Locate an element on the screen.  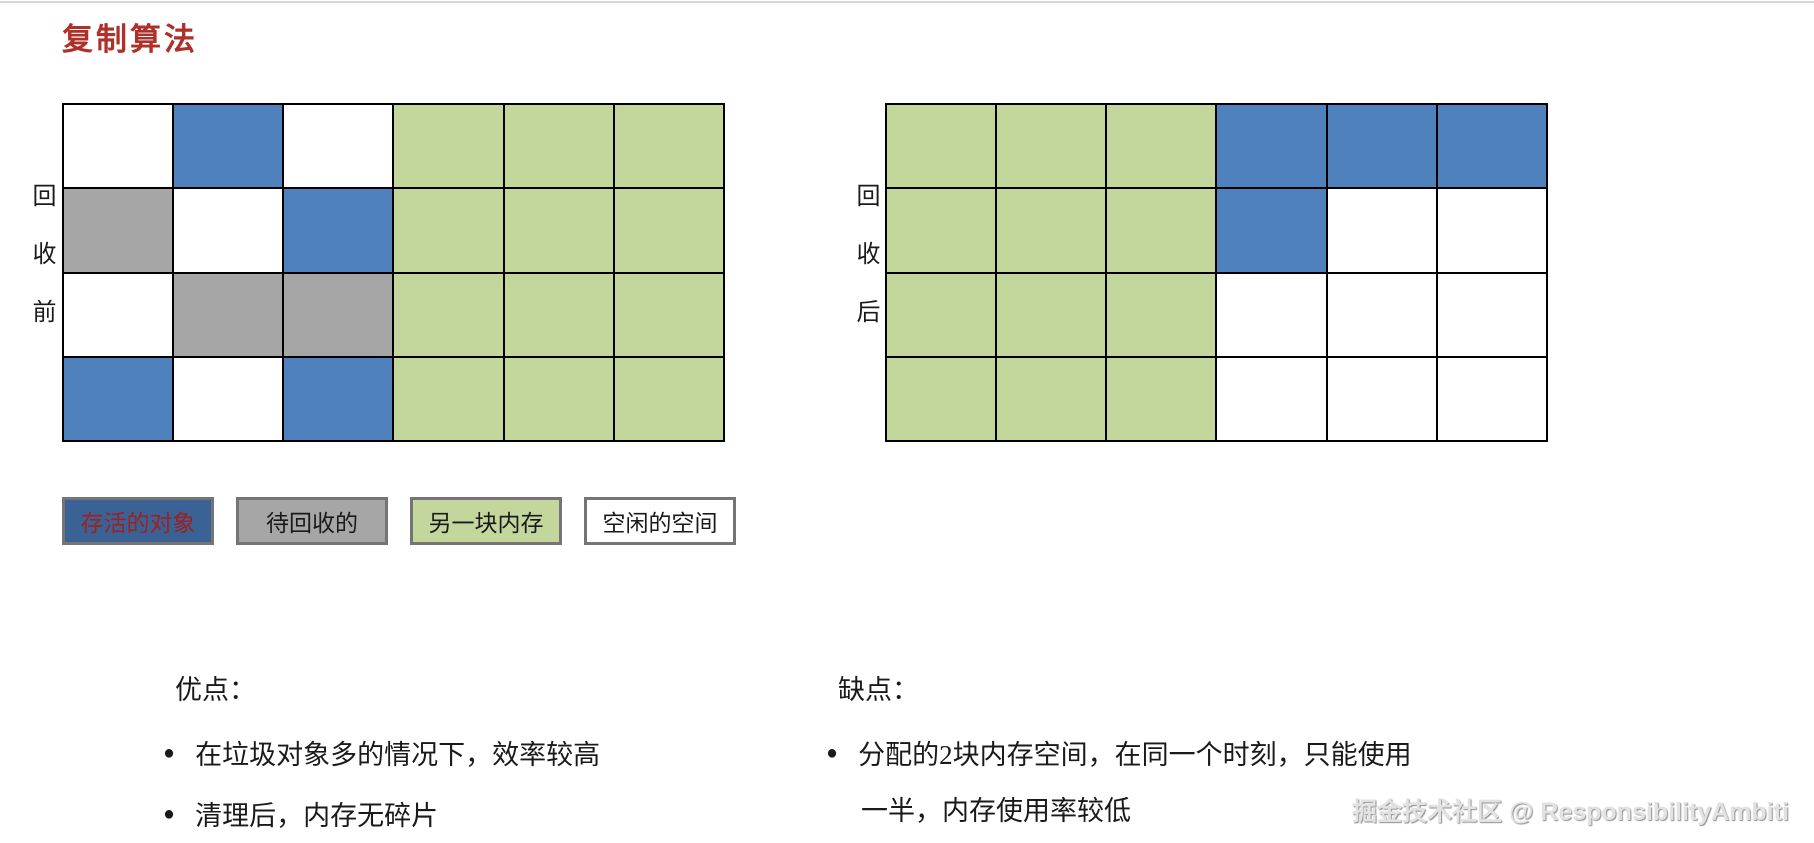
watermark: 掘金技术社区 @ ResponsibilityAmbiti is located at coordinates (1570, 812).